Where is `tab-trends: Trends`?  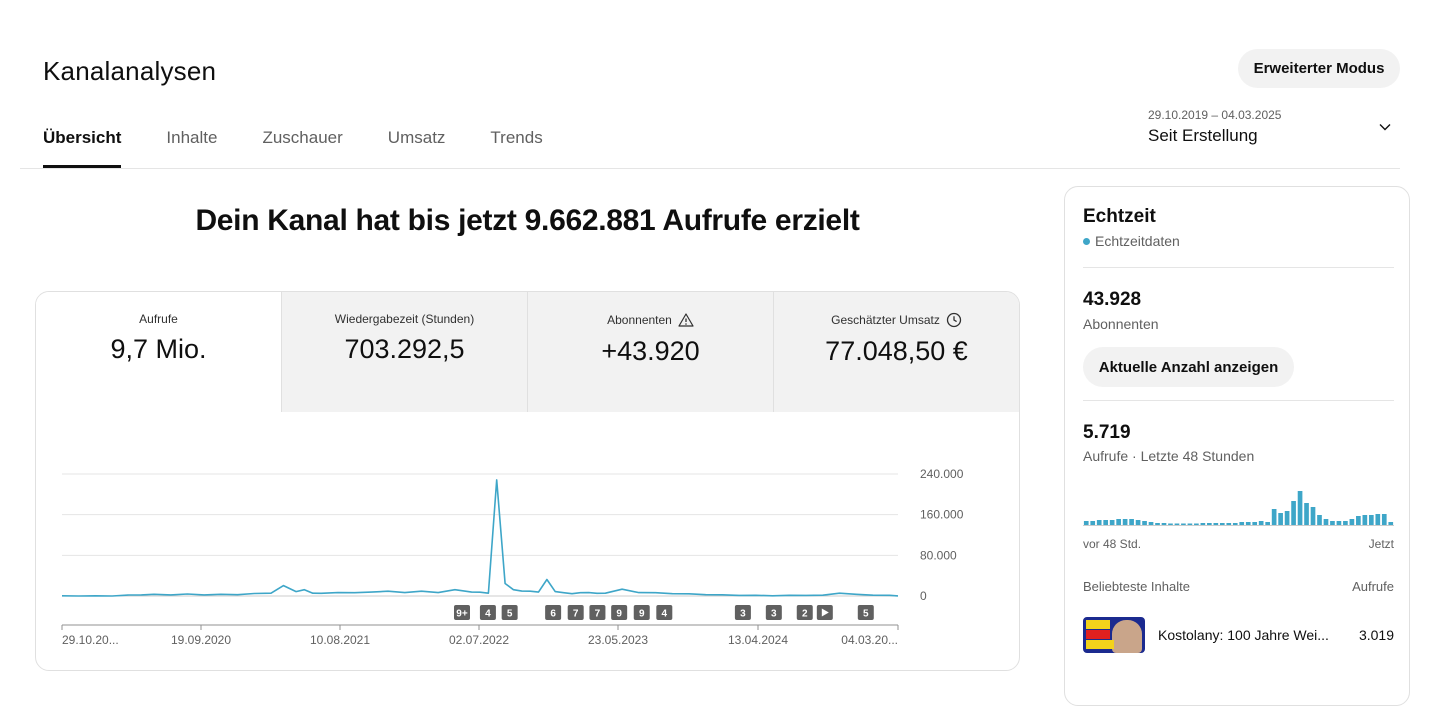 tab-trends: Trends is located at coordinates (516, 137).